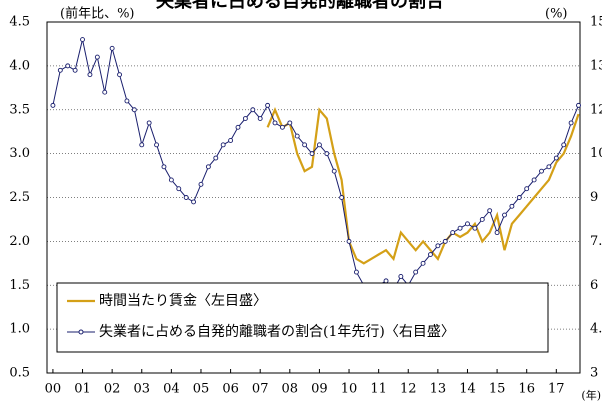 The height and width of the screenshot is (405, 602). What do you see at coordinates (171, 389) in the screenshot?
I see `x-tick-label: 04` at bounding box center [171, 389].